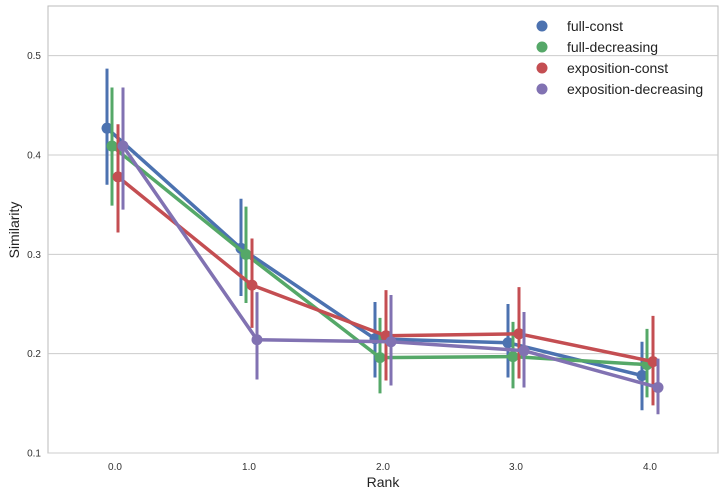 The width and height of the screenshot is (724, 496). Describe the element at coordinates (34, 454) in the screenshot. I see `y-tick-label: 0.1` at that location.